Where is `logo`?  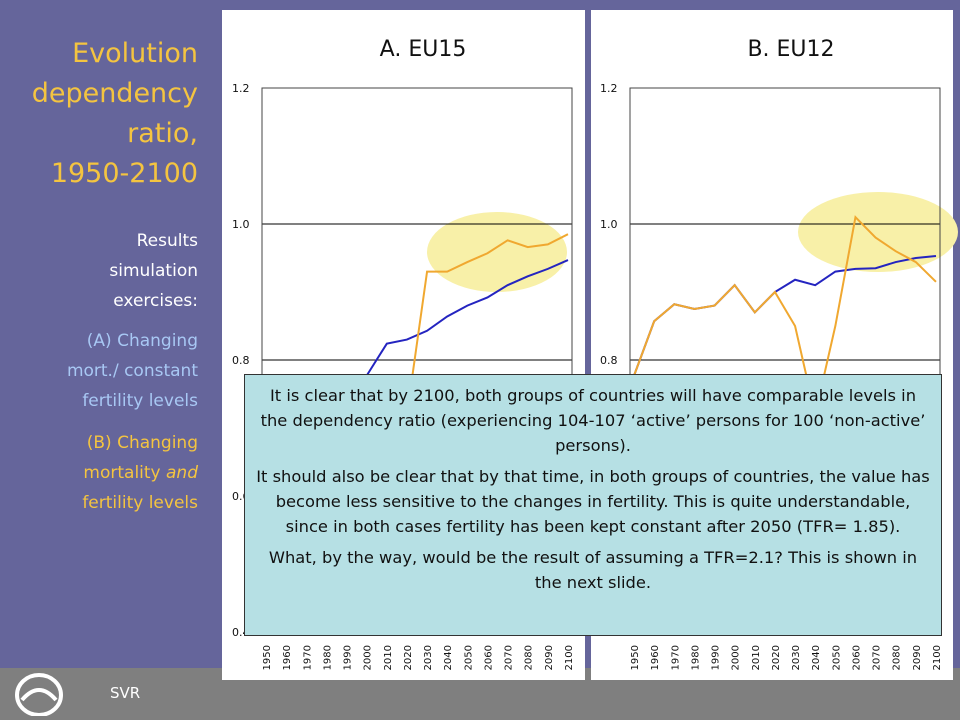 logo is located at coordinates (39, 694).